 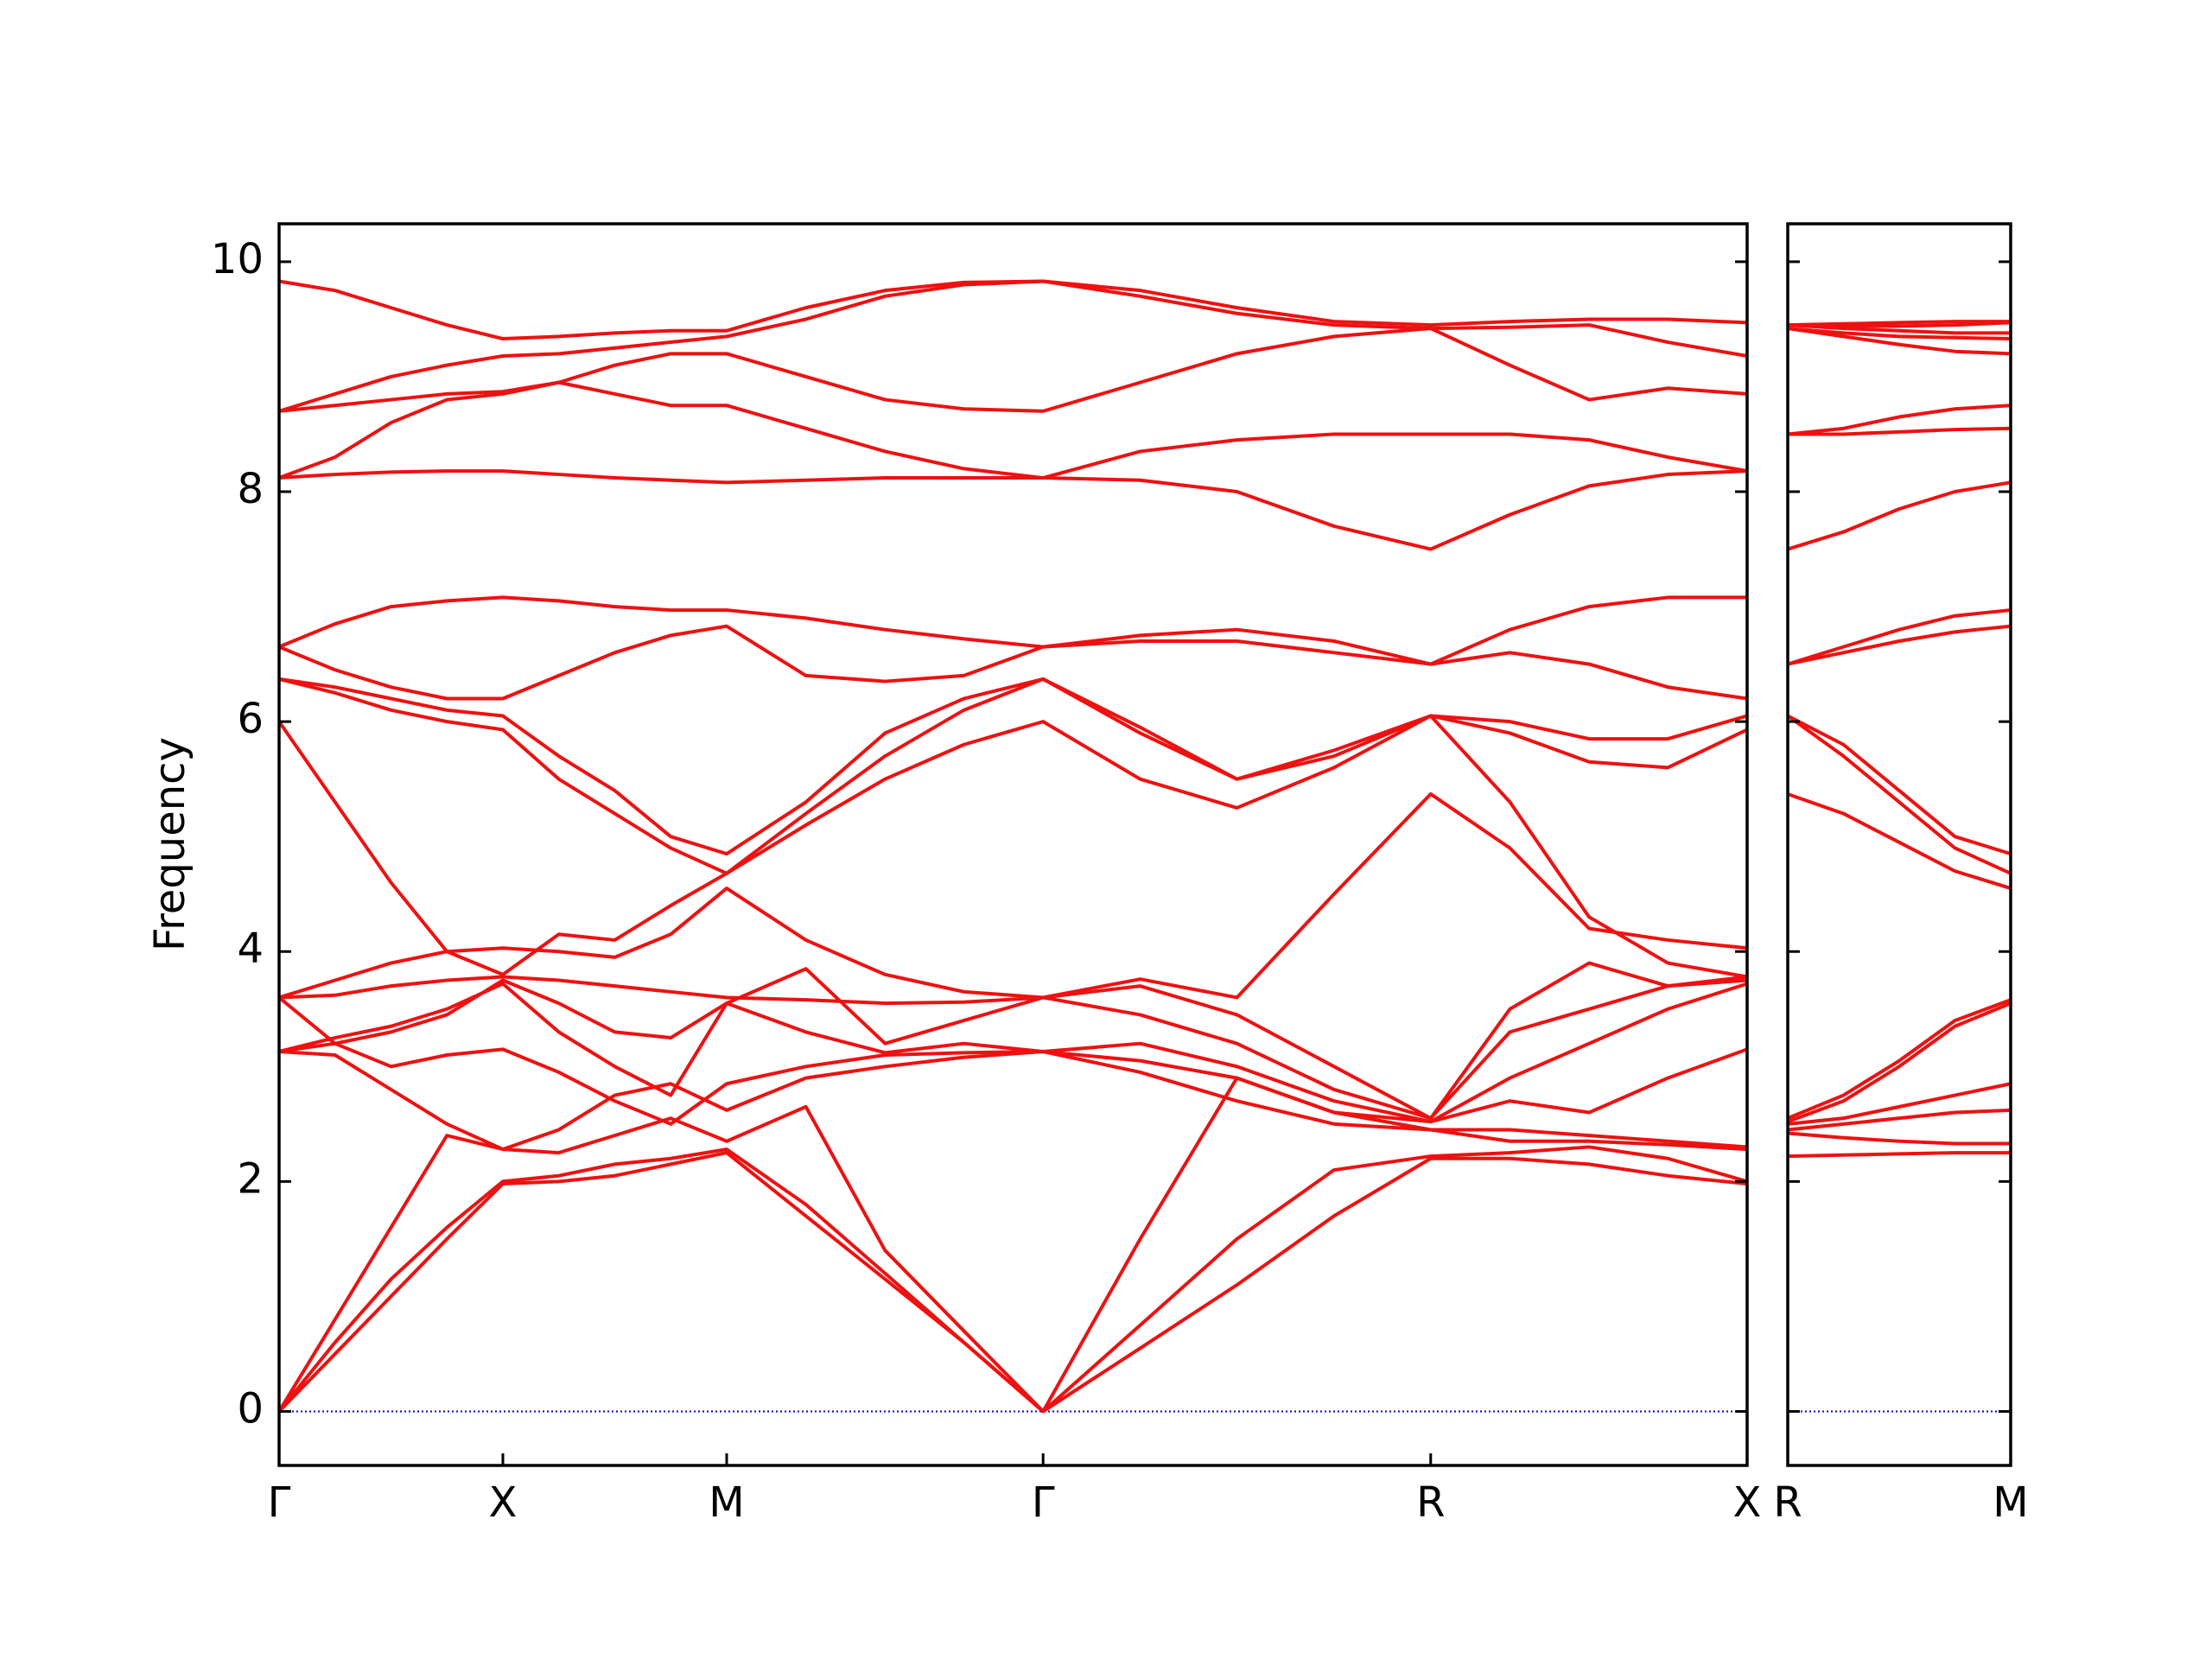 I want to click on plot-frame, so click(x=1899, y=844).